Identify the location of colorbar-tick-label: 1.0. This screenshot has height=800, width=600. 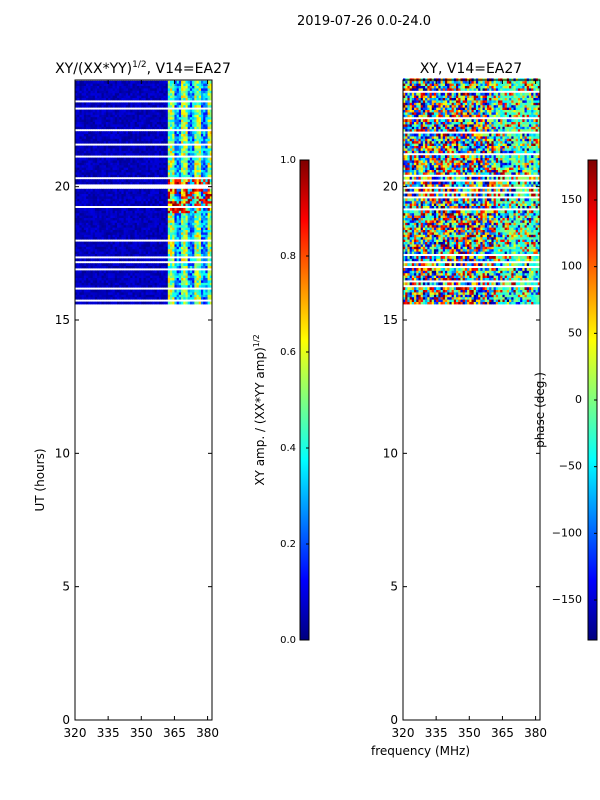
(288, 160).